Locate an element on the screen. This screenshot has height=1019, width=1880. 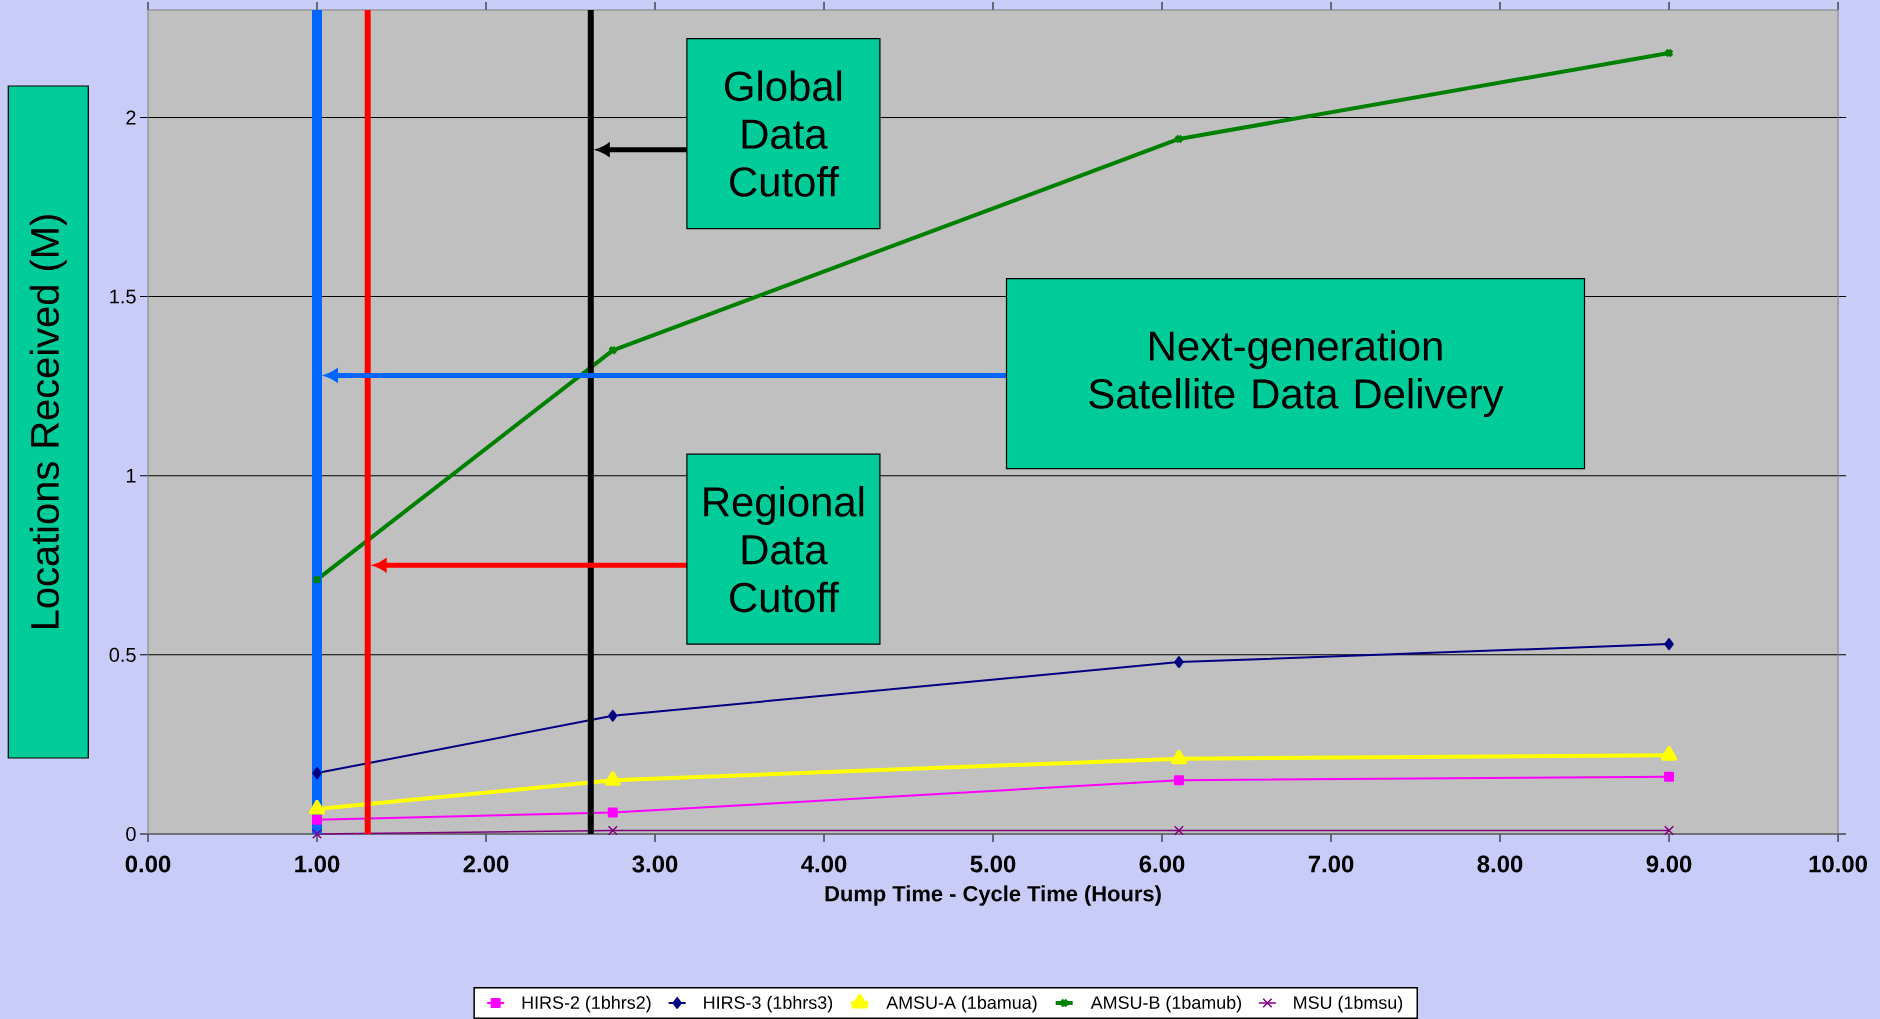
y-tick-label: 1 is located at coordinates (131, 475).